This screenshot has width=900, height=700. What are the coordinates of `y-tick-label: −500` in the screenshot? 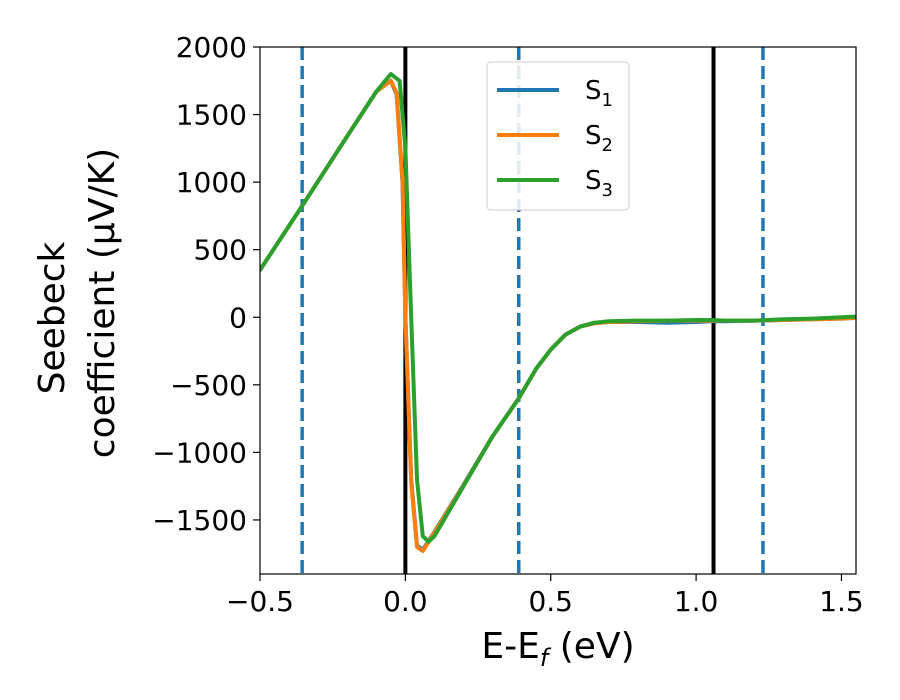 It's located at (208, 385).